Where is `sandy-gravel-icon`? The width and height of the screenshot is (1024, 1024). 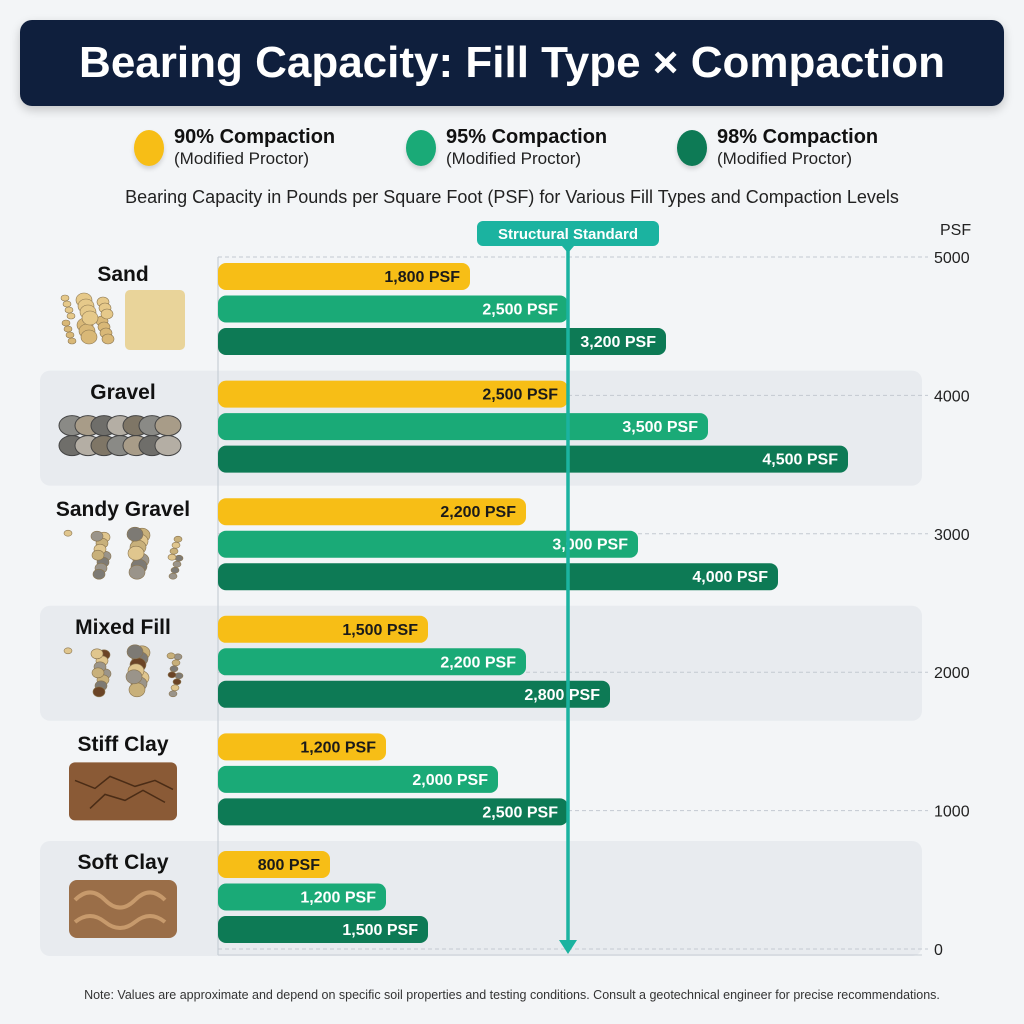
sandy-gravel-icon is located at coordinates (123, 553).